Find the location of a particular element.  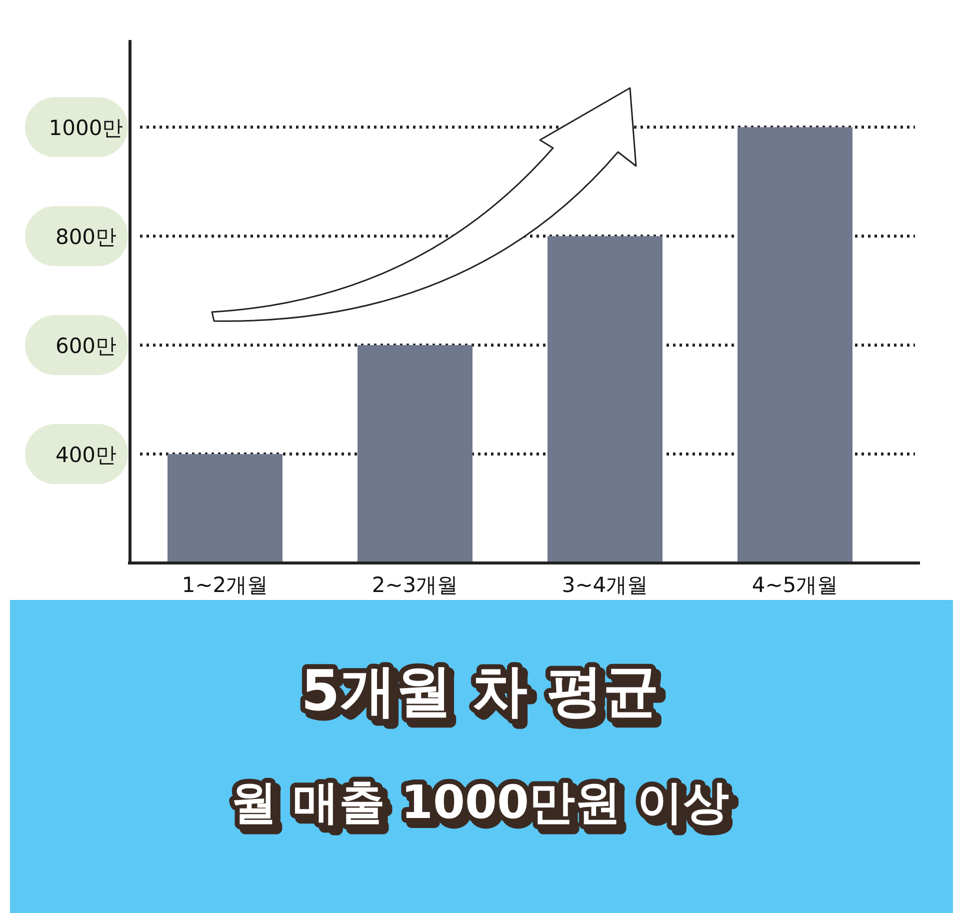

y-tick-label: 800만 is located at coordinates (86, 237).